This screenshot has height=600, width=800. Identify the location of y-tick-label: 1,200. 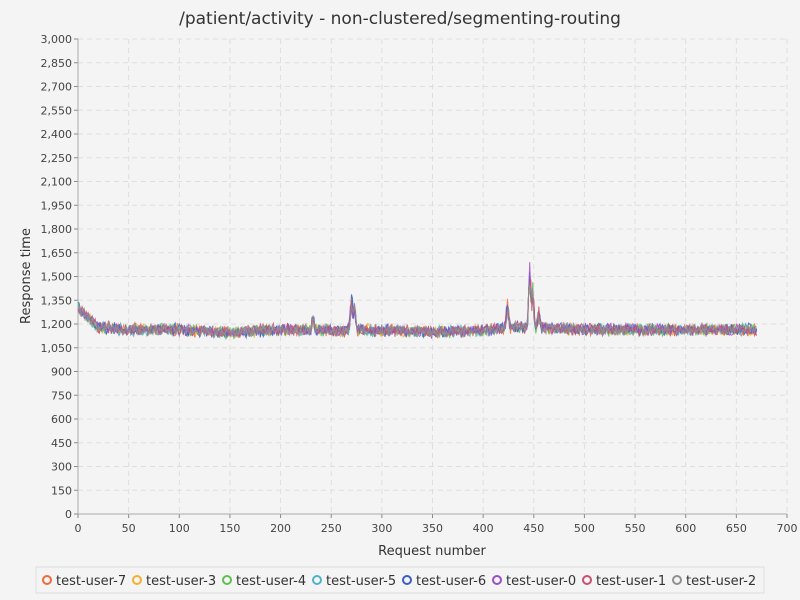
(57, 324).